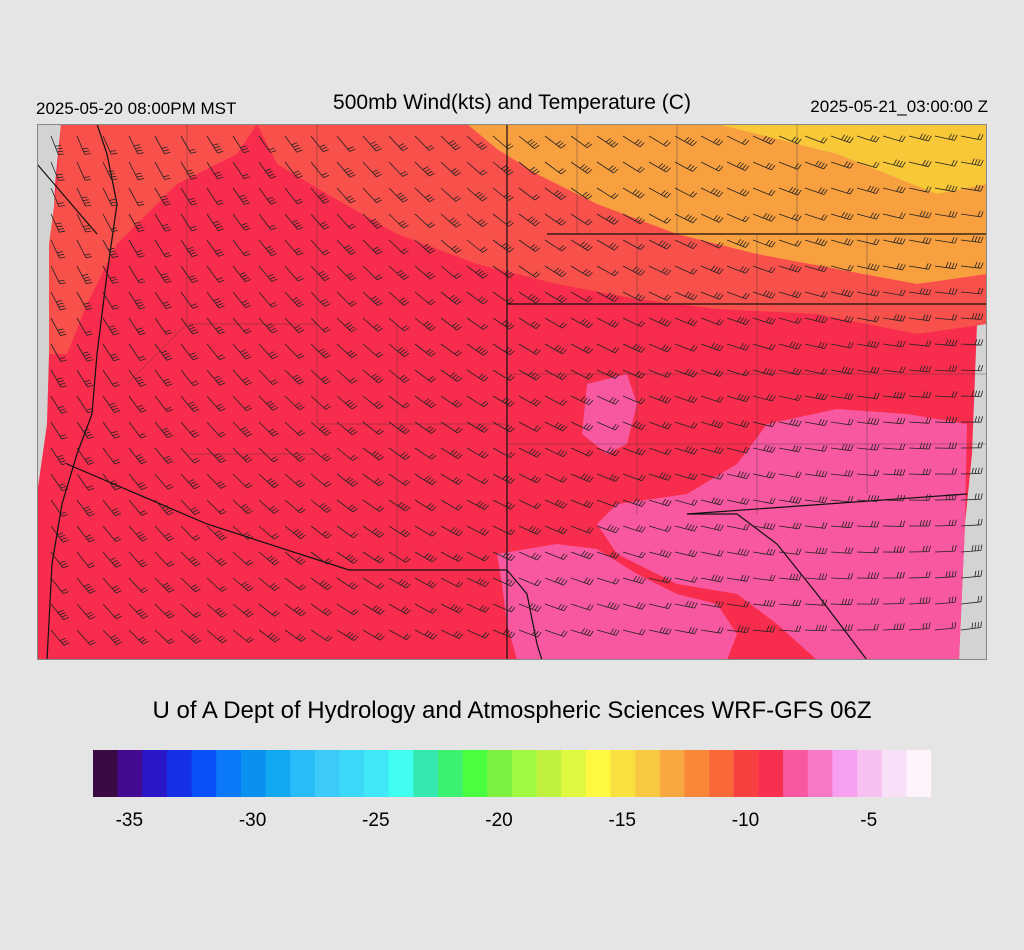  I want to click on colorbar-tick-label: -25, so click(376, 820).